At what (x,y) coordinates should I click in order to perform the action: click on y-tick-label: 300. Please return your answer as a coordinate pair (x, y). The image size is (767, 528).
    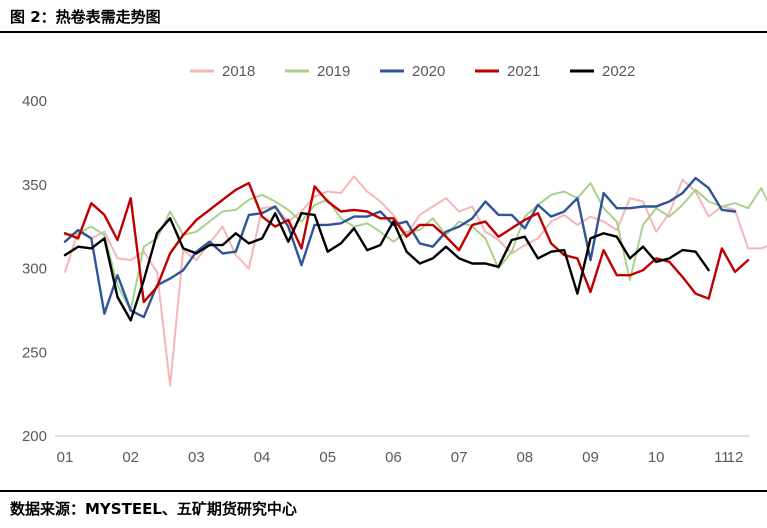
    Looking at the image, I should click on (34, 269).